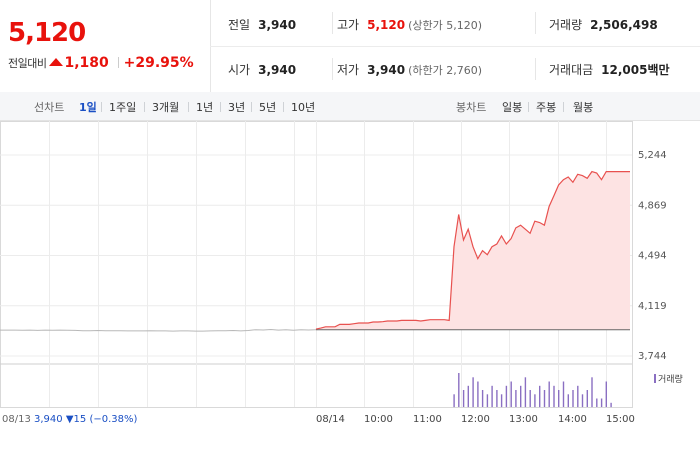  I want to click on volume-legend-label: 거래량, so click(670, 380).